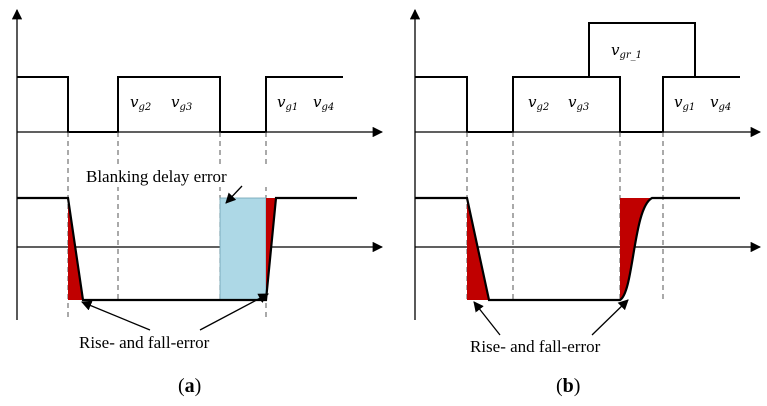 Image resolution: width=767 pixels, height=406 pixels. I want to click on panel-a-label-vg3: vg3, so click(181, 103).